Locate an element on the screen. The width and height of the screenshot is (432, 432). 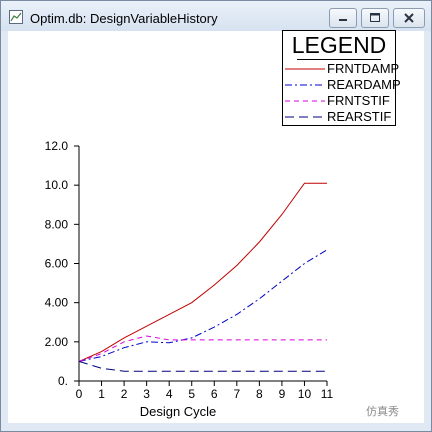
y-tick-label: 4.00 is located at coordinates (57, 303).